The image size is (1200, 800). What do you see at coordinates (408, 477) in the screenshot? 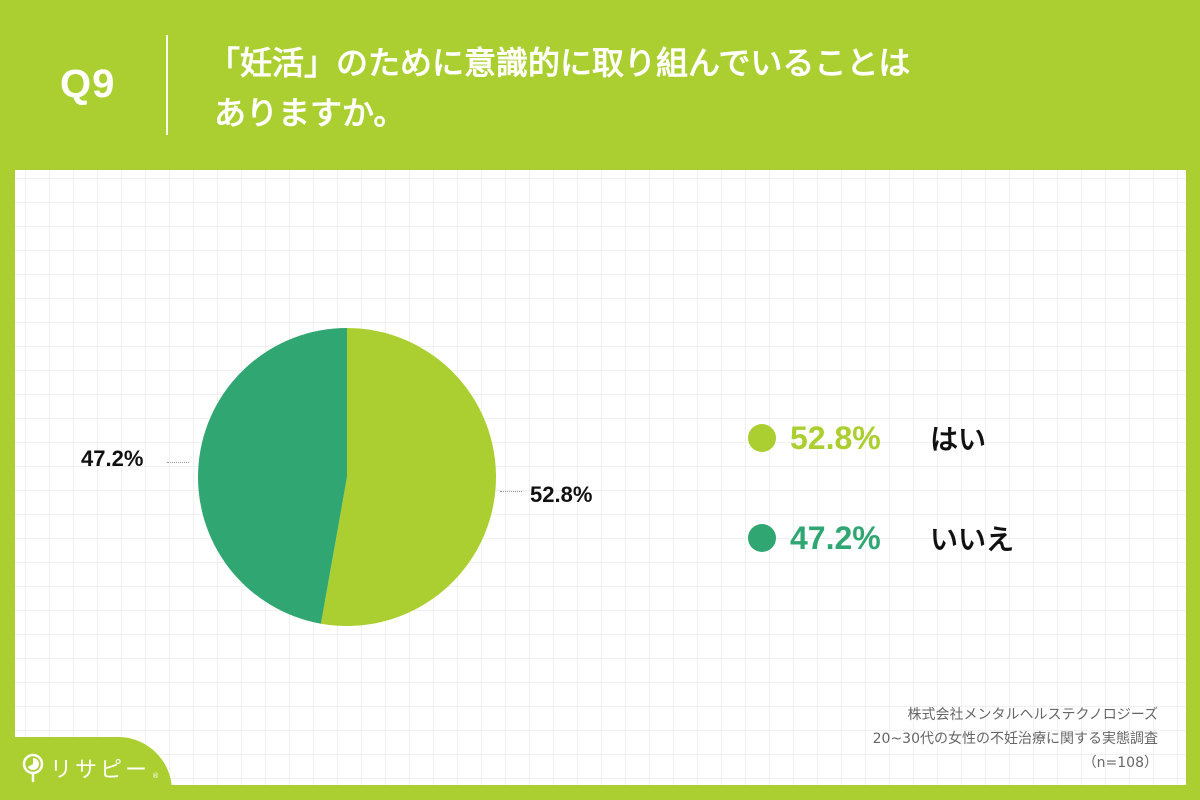
I see `pie-slice-yes` at bounding box center [408, 477].